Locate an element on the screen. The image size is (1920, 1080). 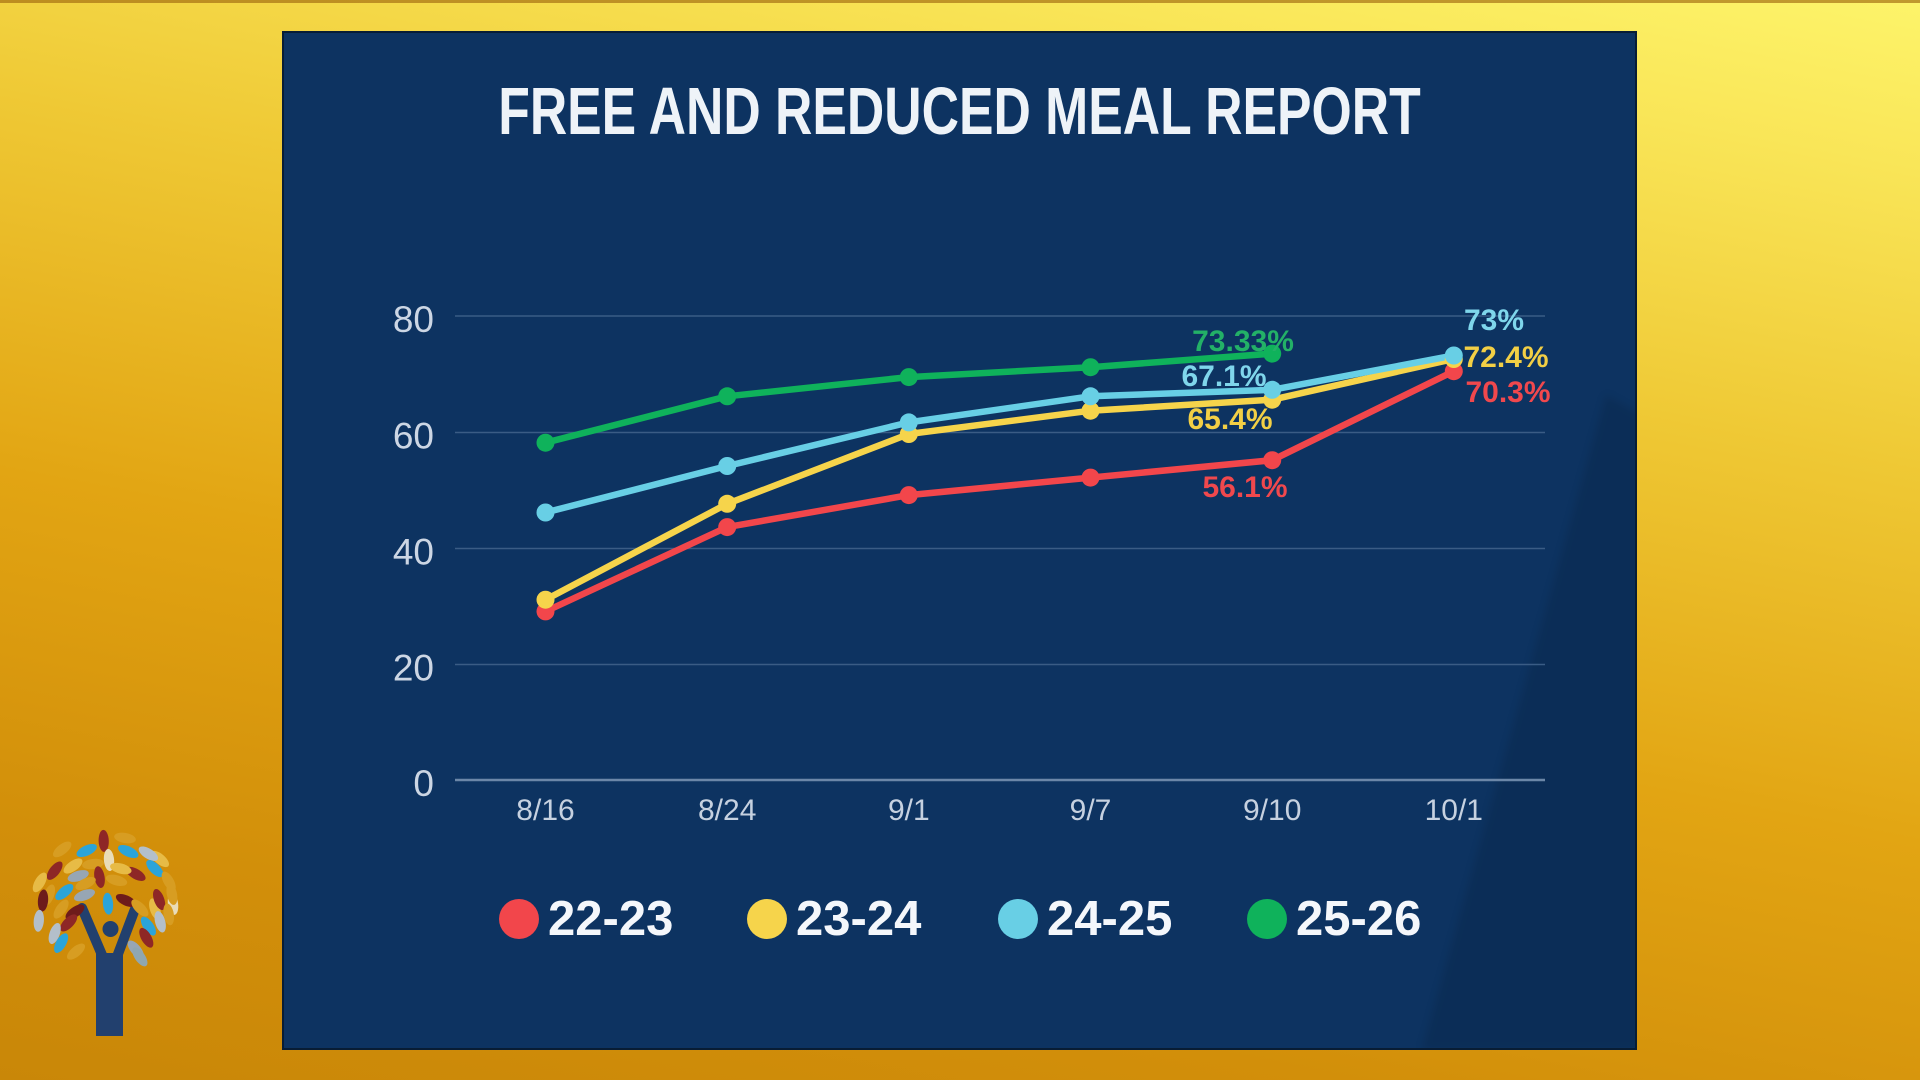
svg-text: 60 is located at coordinates (413, 436).